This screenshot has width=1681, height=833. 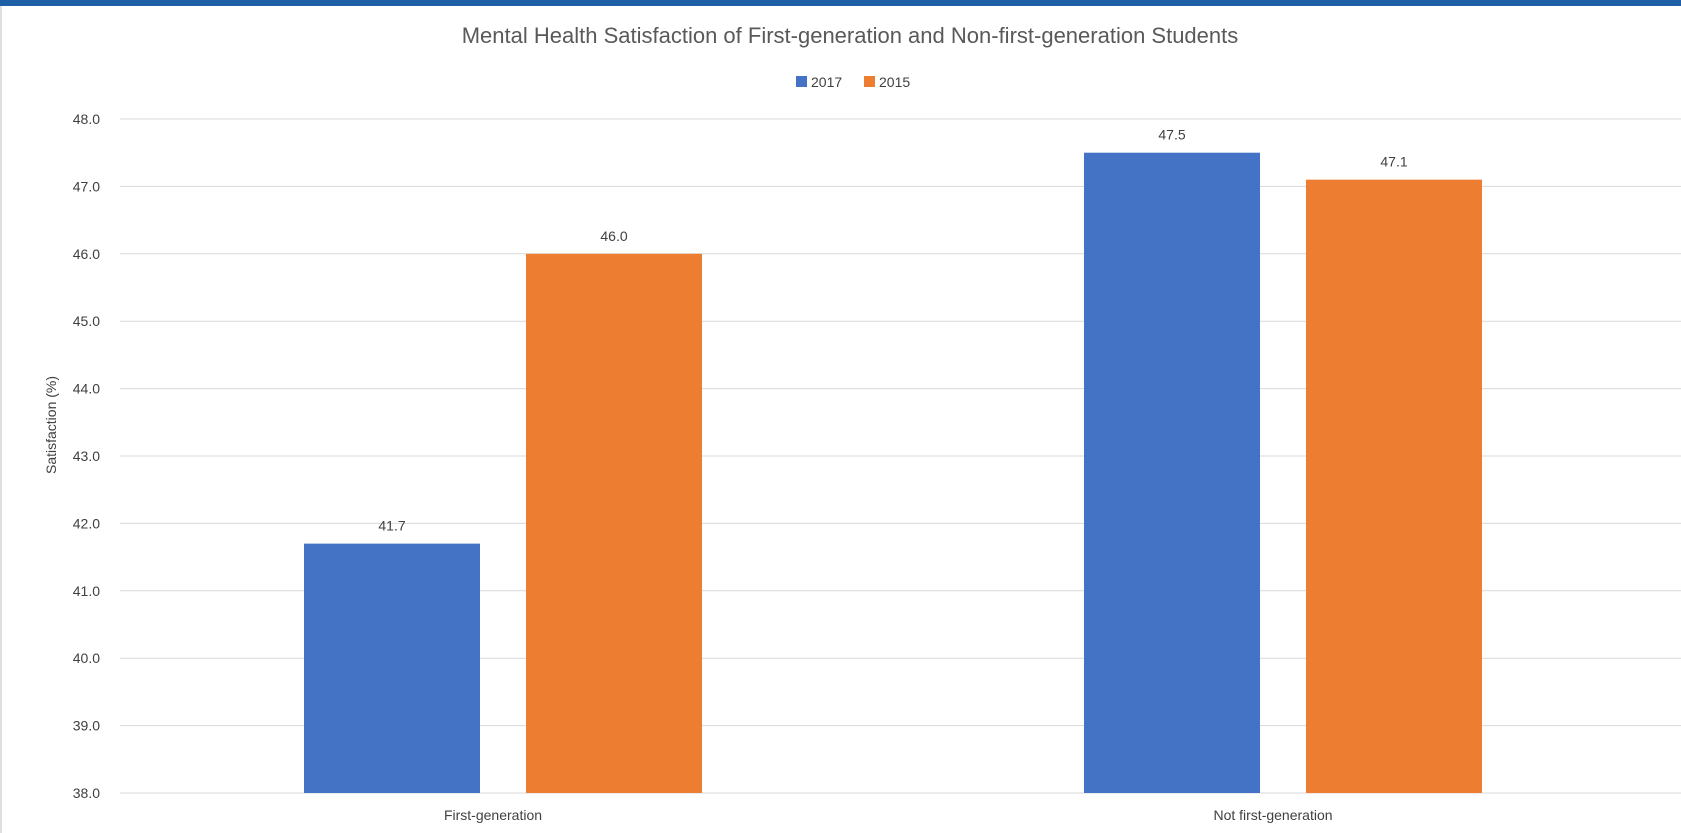 I want to click on data-label: 47.1, so click(x=1393, y=162).